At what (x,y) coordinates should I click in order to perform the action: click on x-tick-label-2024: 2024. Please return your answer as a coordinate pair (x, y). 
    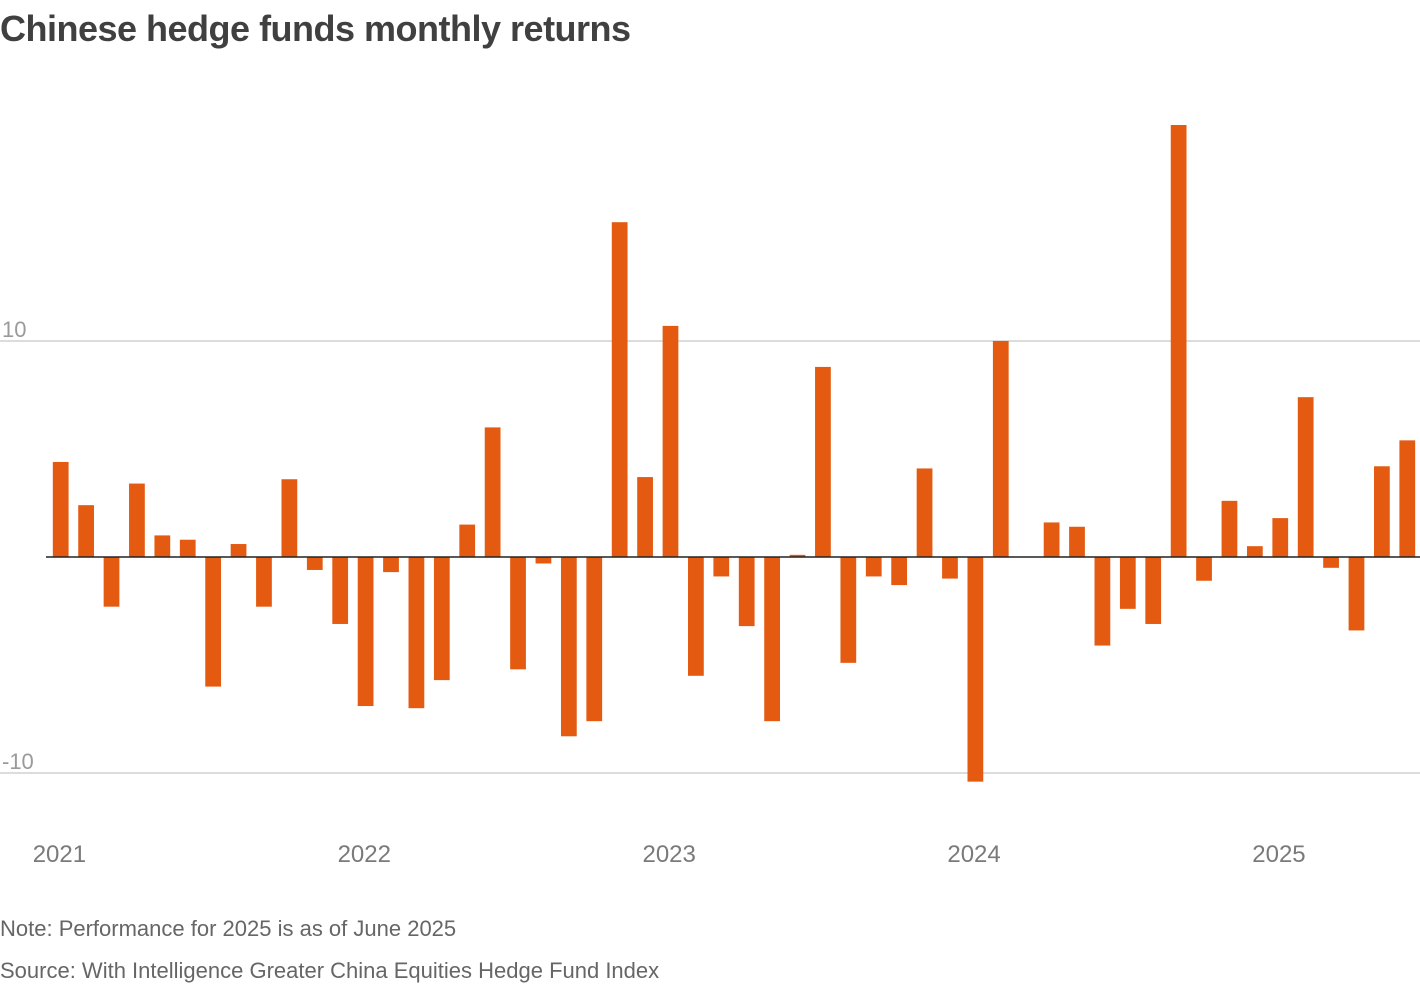
    Looking at the image, I should click on (973, 854).